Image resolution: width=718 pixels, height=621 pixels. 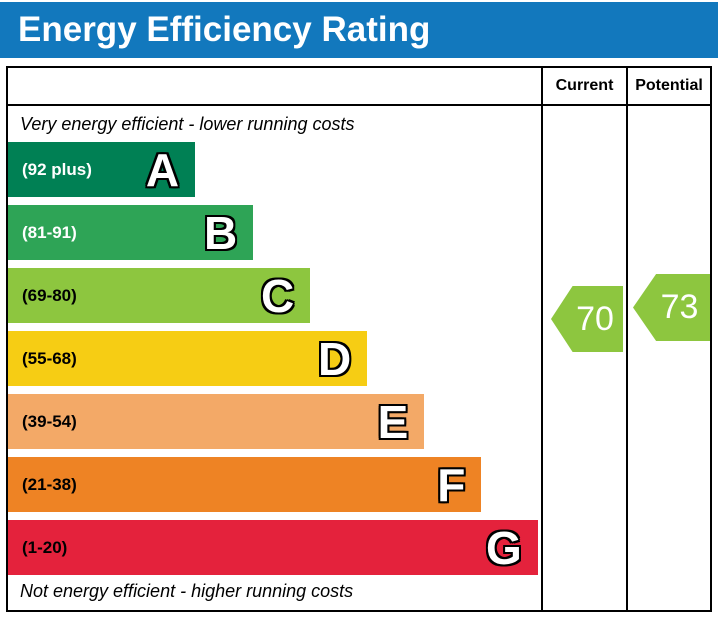 I want to click on band-f-letter: F, so click(x=451, y=484).